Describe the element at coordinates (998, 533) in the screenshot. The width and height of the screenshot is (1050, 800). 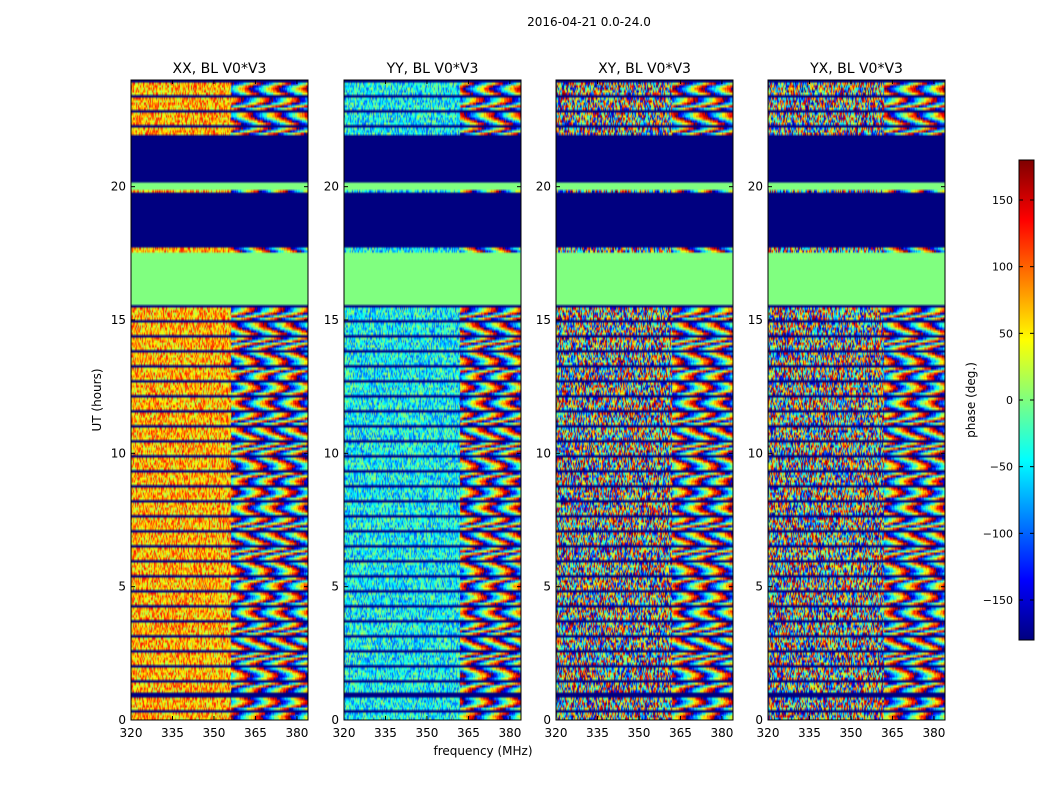
I see `colorbar-tick-label: −100` at that location.